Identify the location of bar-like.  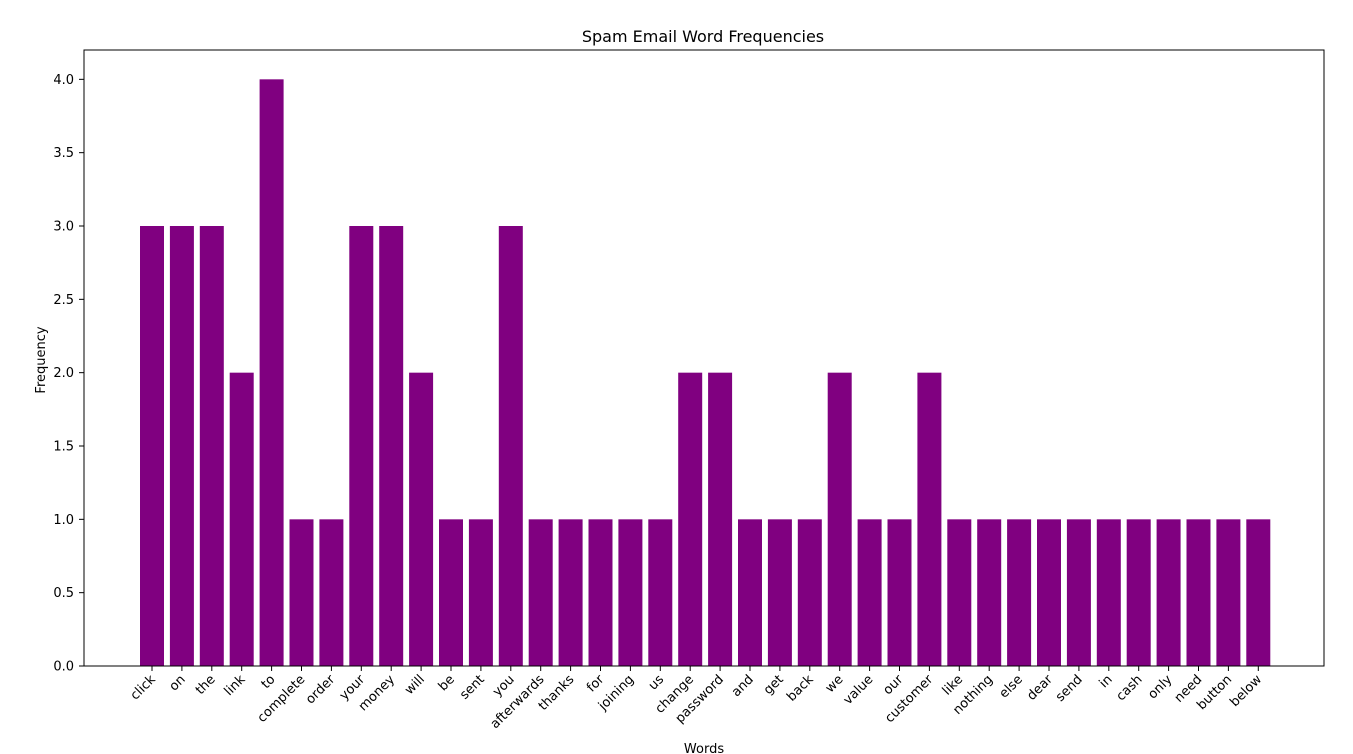
(959, 592).